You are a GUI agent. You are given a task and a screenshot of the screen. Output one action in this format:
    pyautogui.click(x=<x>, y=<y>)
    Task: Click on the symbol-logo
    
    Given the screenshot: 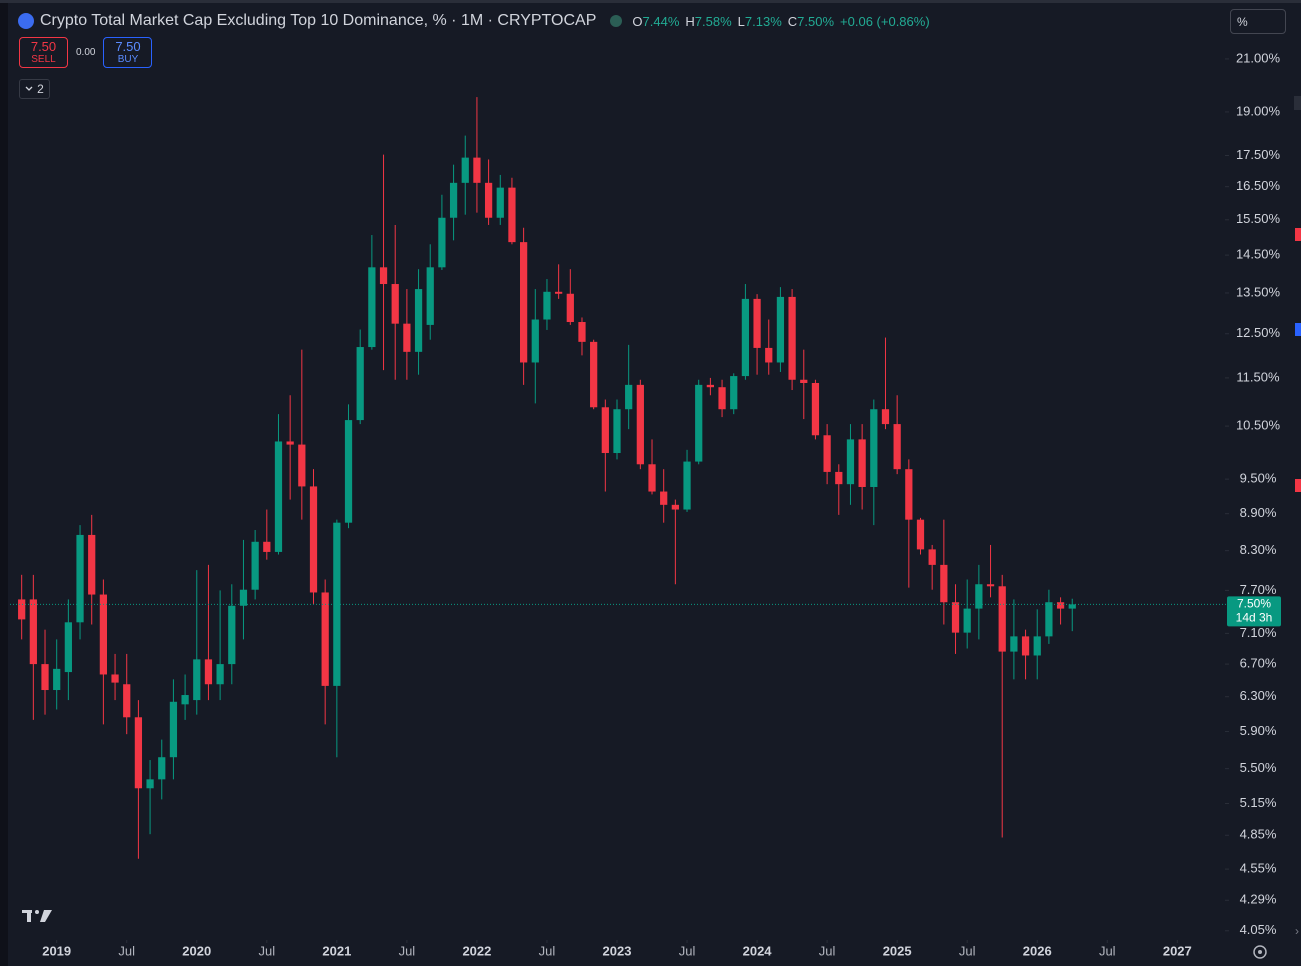 What is the action you would take?
    pyautogui.click(x=26, y=21)
    